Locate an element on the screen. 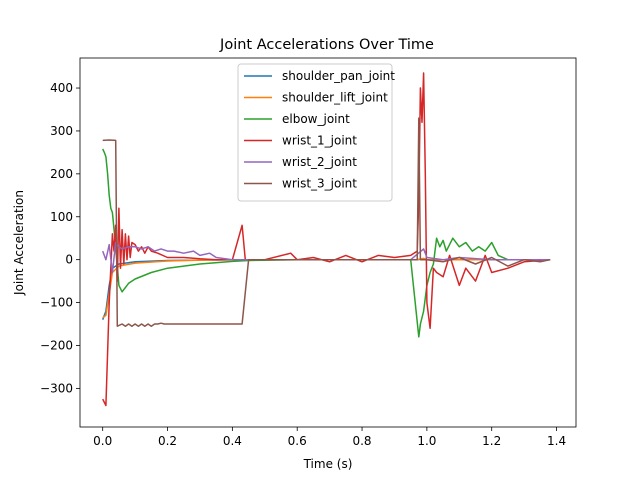  x-axis-label: Time (s) is located at coordinates (328, 464).